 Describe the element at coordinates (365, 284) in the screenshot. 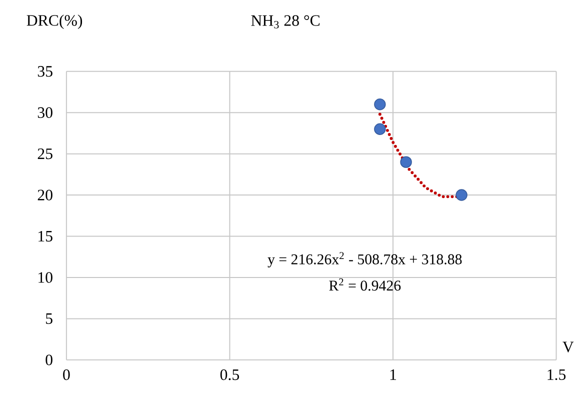

I see `annotation: R$^{2}$ = 0.9426` at that location.